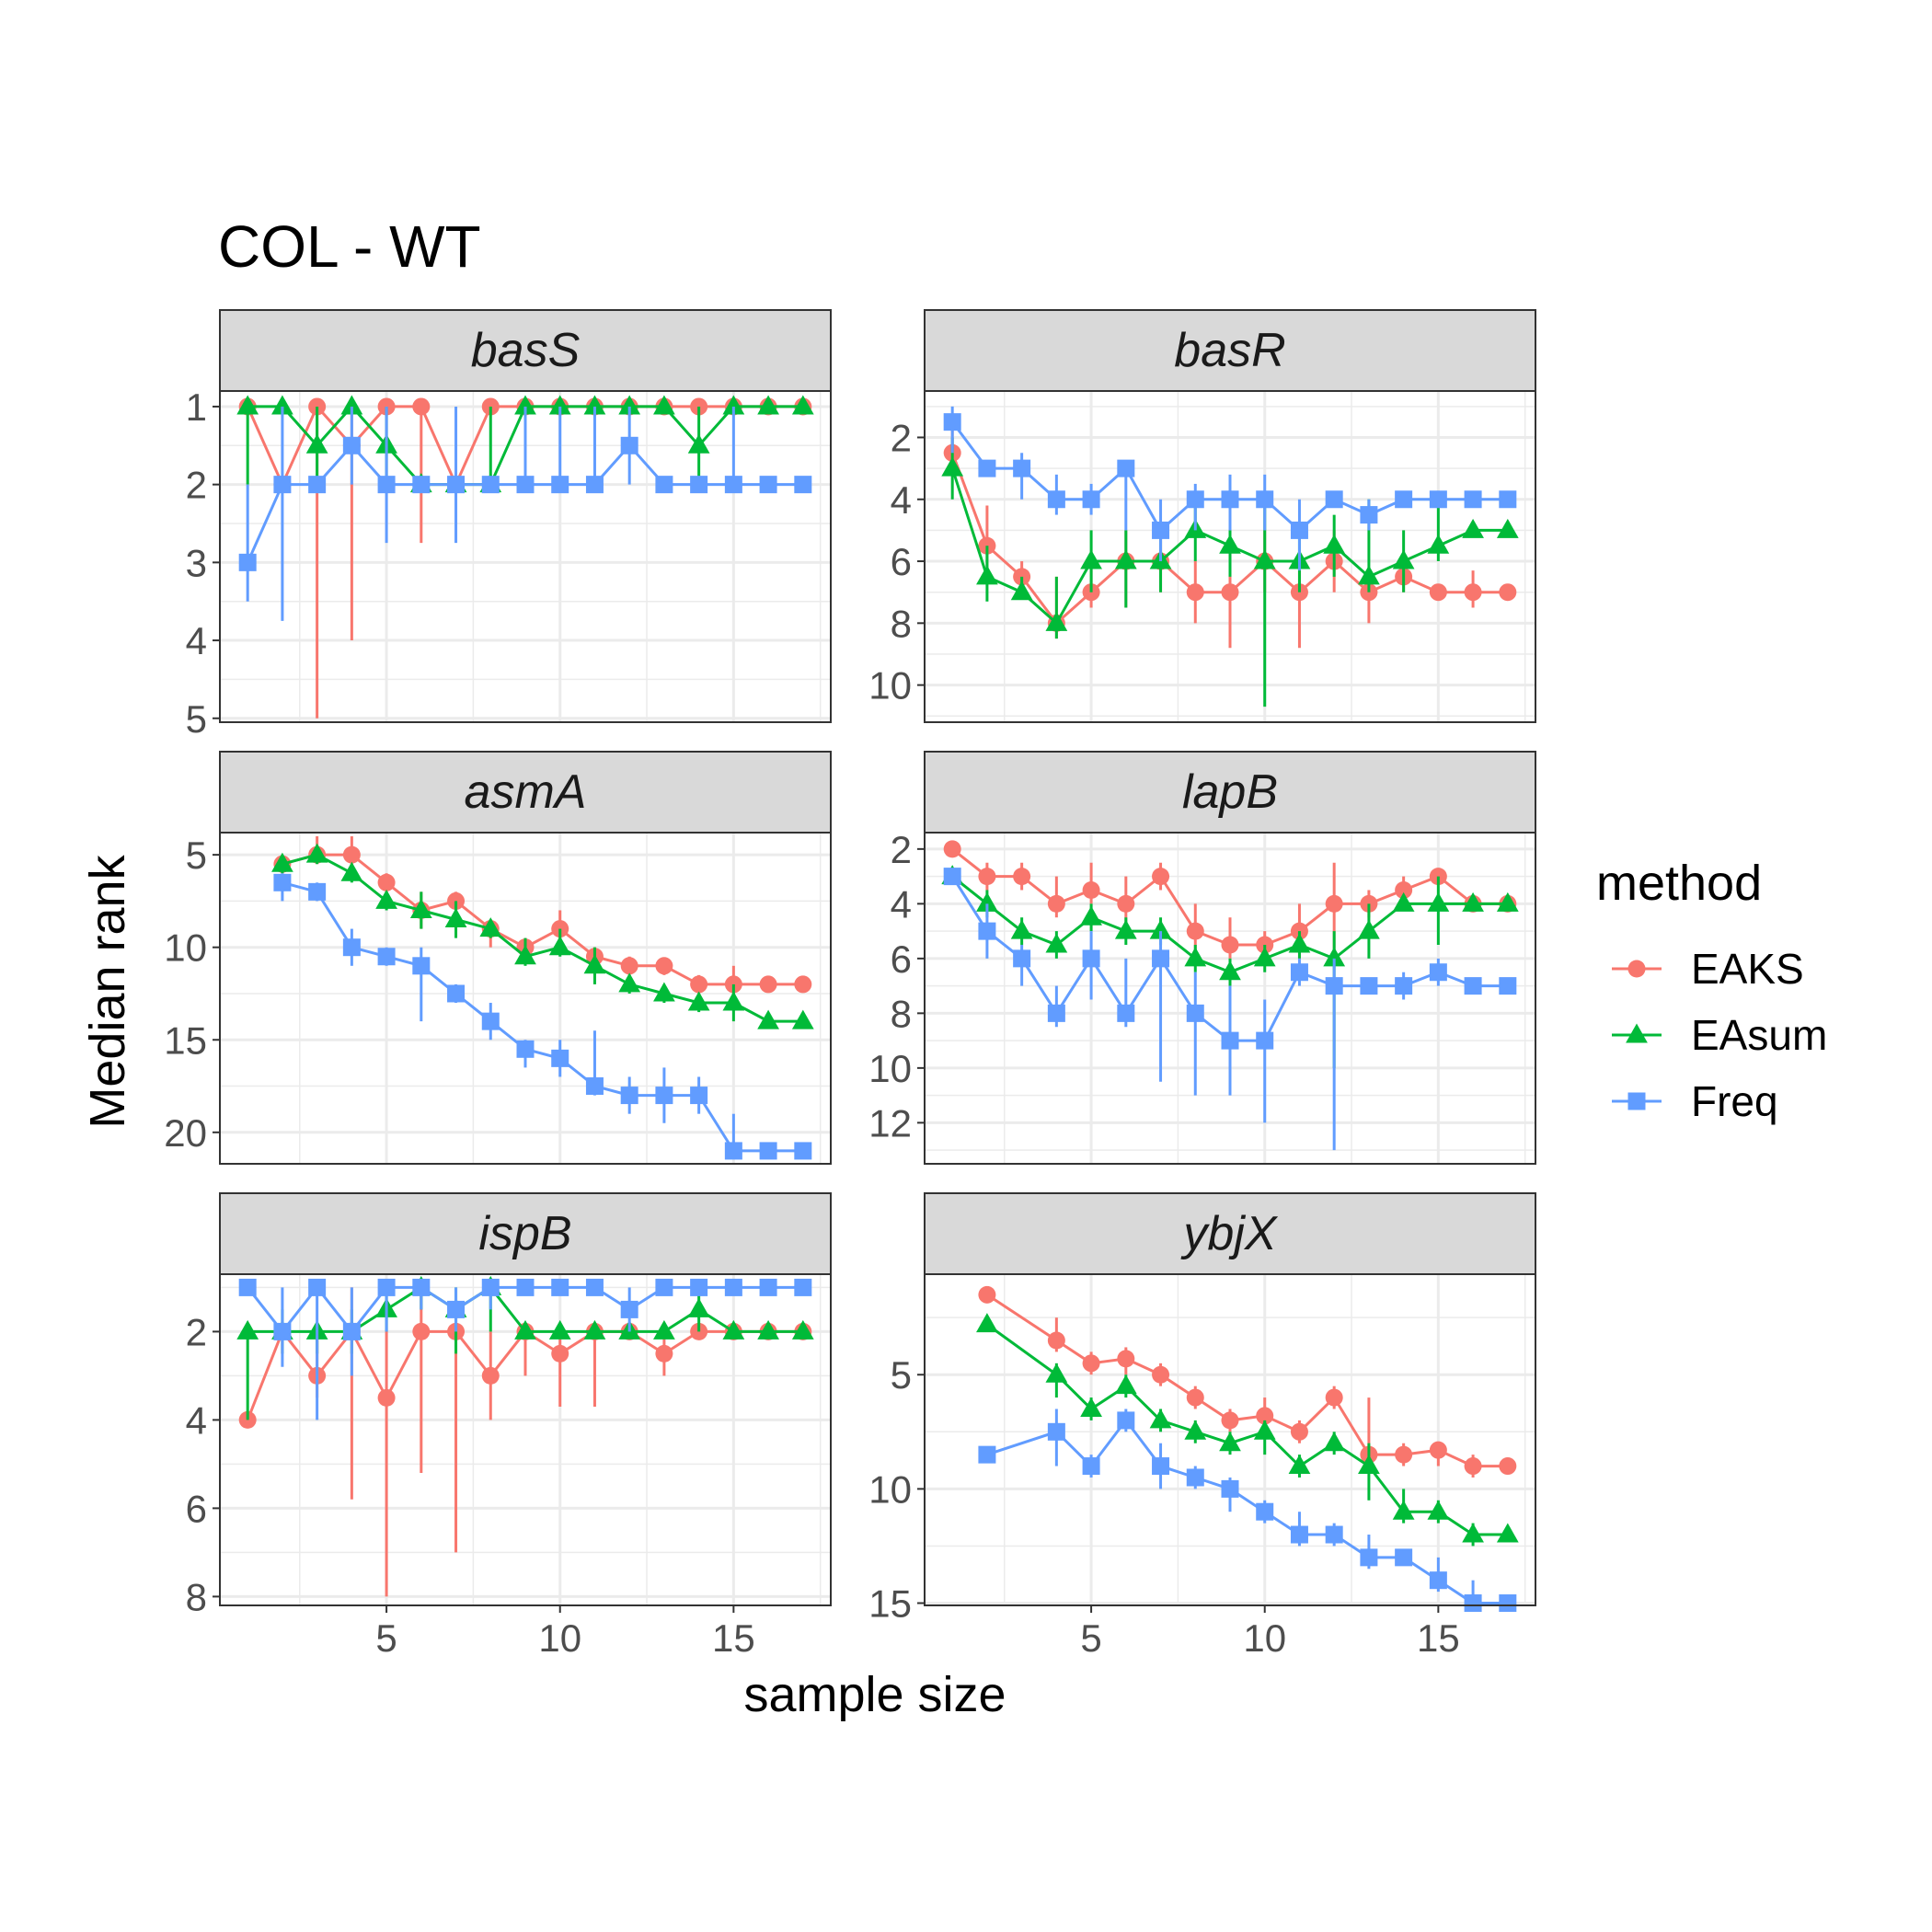  I want to click on legend: method EAKS EAsum Freq, so click(1711, 991).